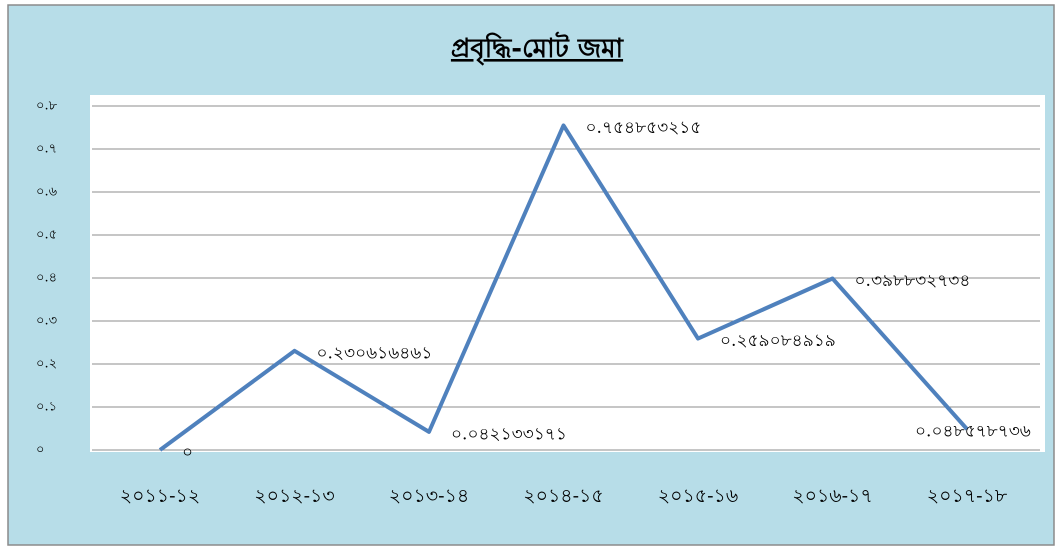  What do you see at coordinates (160, 496) in the screenshot?
I see `x-tick-label: ২০১১-১২` at bounding box center [160, 496].